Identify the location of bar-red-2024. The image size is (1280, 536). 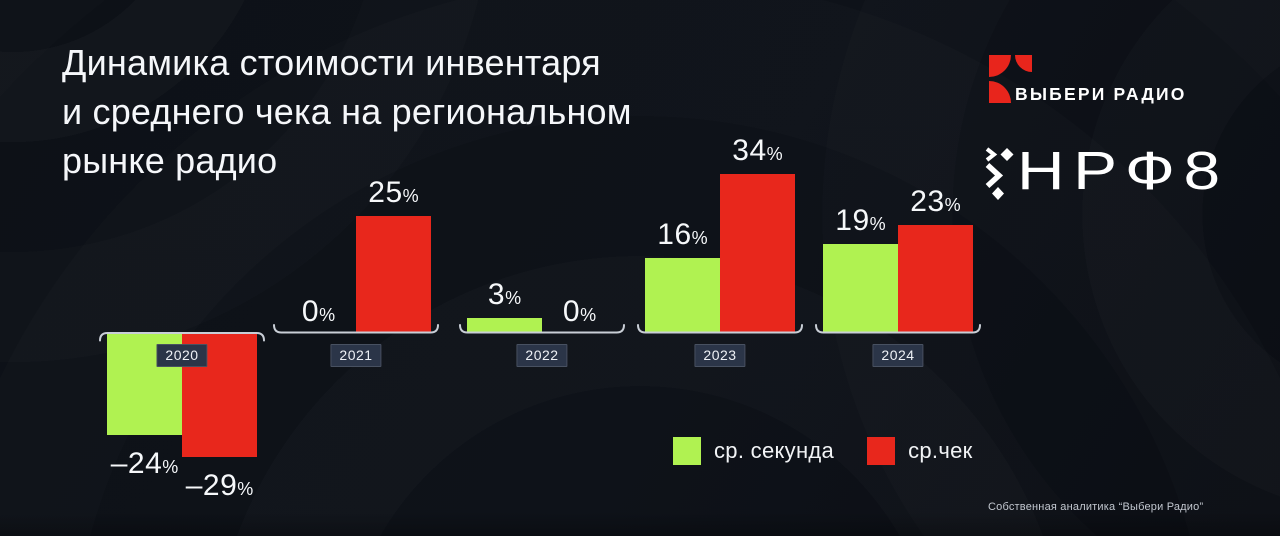
(935, 278).